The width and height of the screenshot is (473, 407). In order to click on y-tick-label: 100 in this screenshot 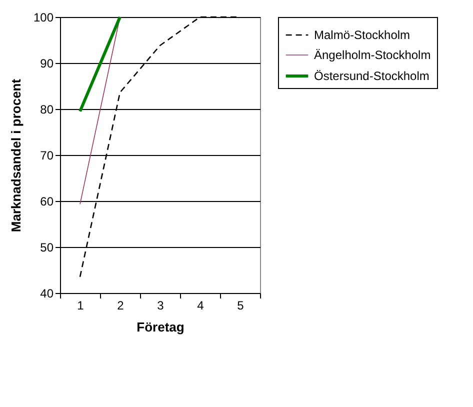, I will do `click(43, 17)`.